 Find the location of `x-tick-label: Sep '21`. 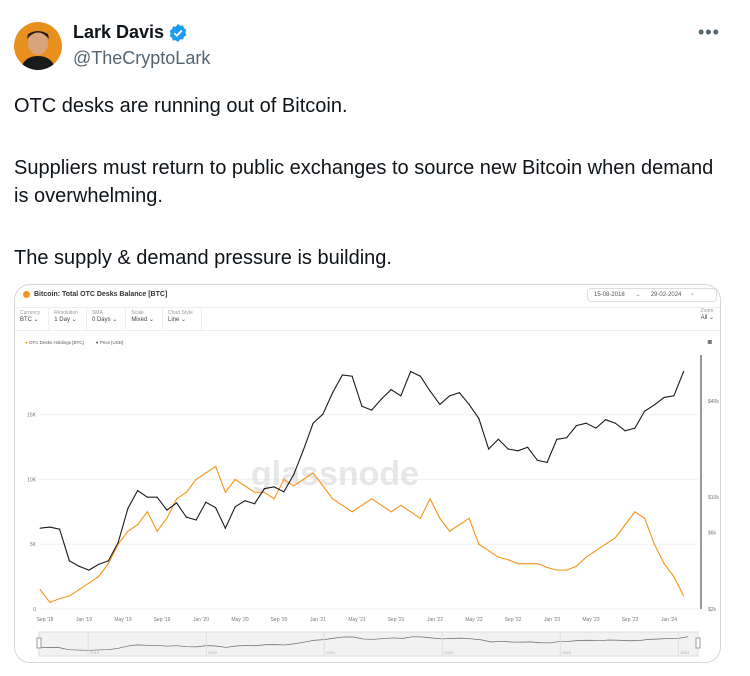

x-tick-label: Sep '21 is located at coordinates (396, 620).